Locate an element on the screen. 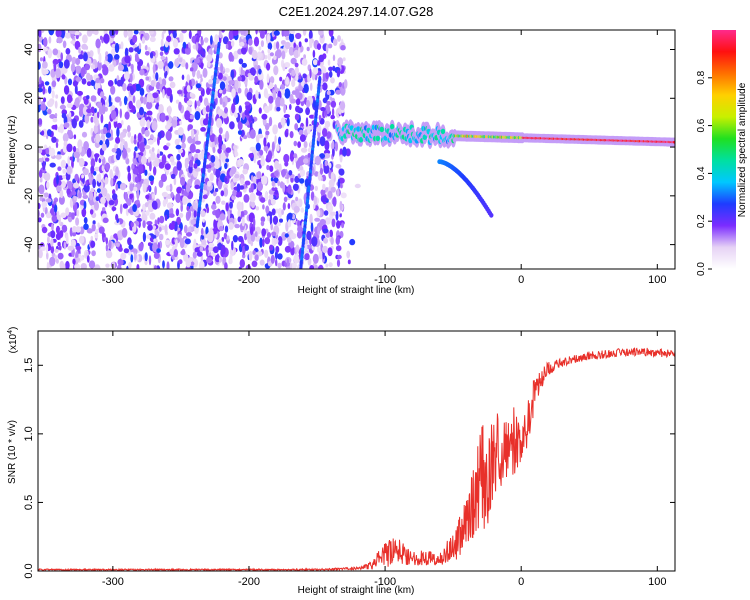  x-tick-label: 100 is located at coordinates (657, 280).